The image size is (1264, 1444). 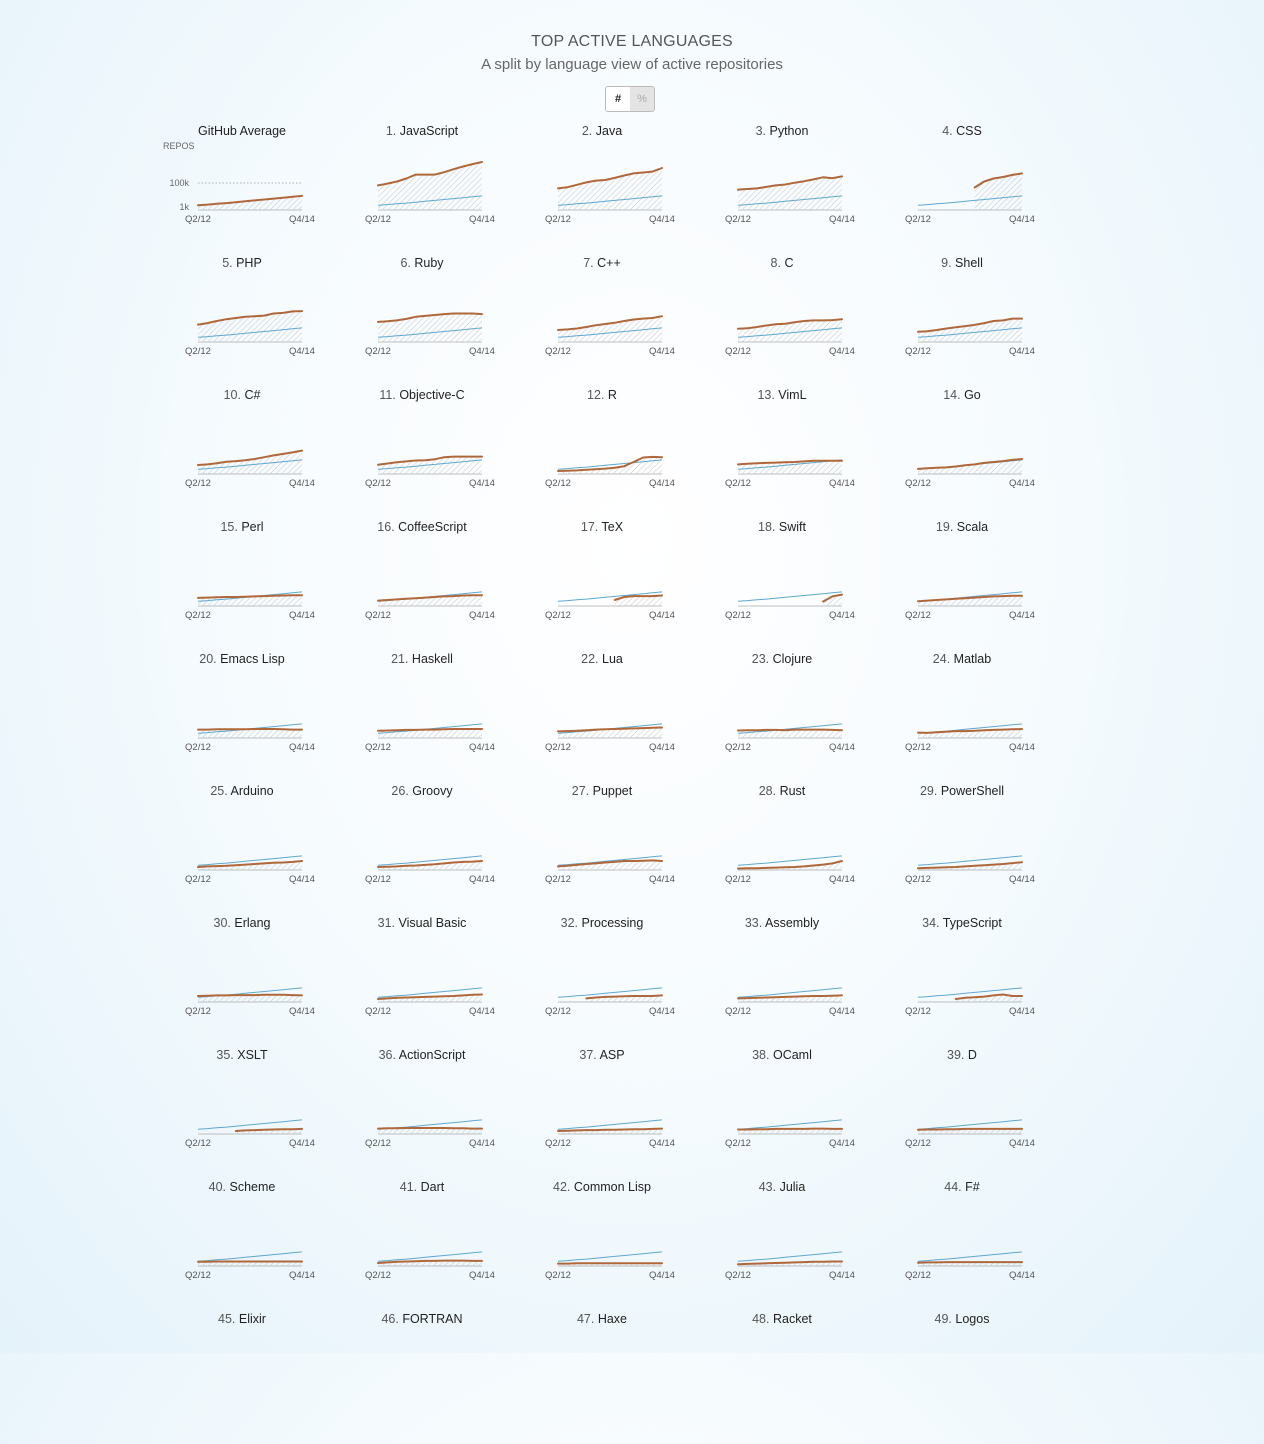 I want to click on panel-rank: 46., so click(x=391, y=1319).